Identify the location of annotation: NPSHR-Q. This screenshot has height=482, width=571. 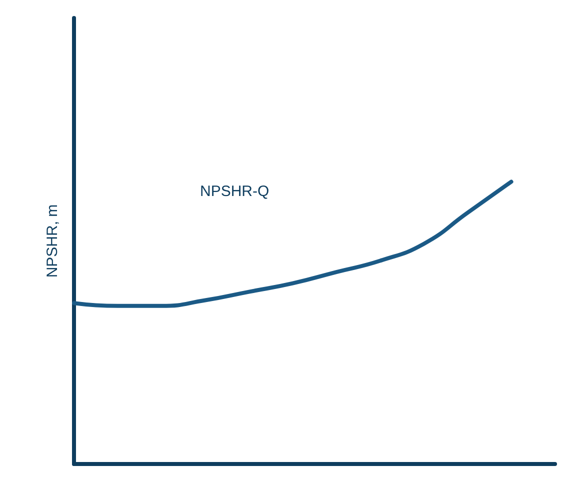
(235, 191).